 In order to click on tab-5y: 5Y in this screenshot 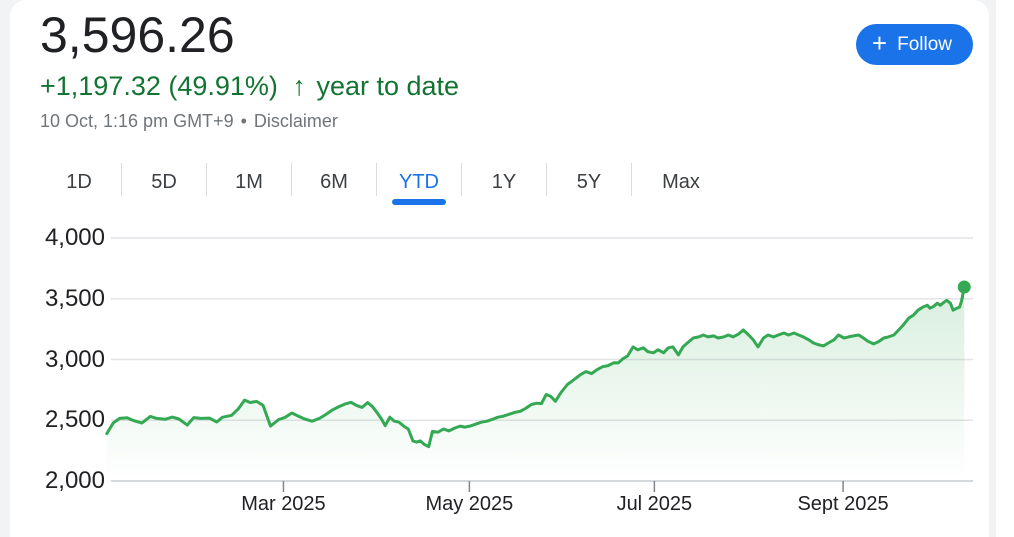, I will do `click(589, 182)`.